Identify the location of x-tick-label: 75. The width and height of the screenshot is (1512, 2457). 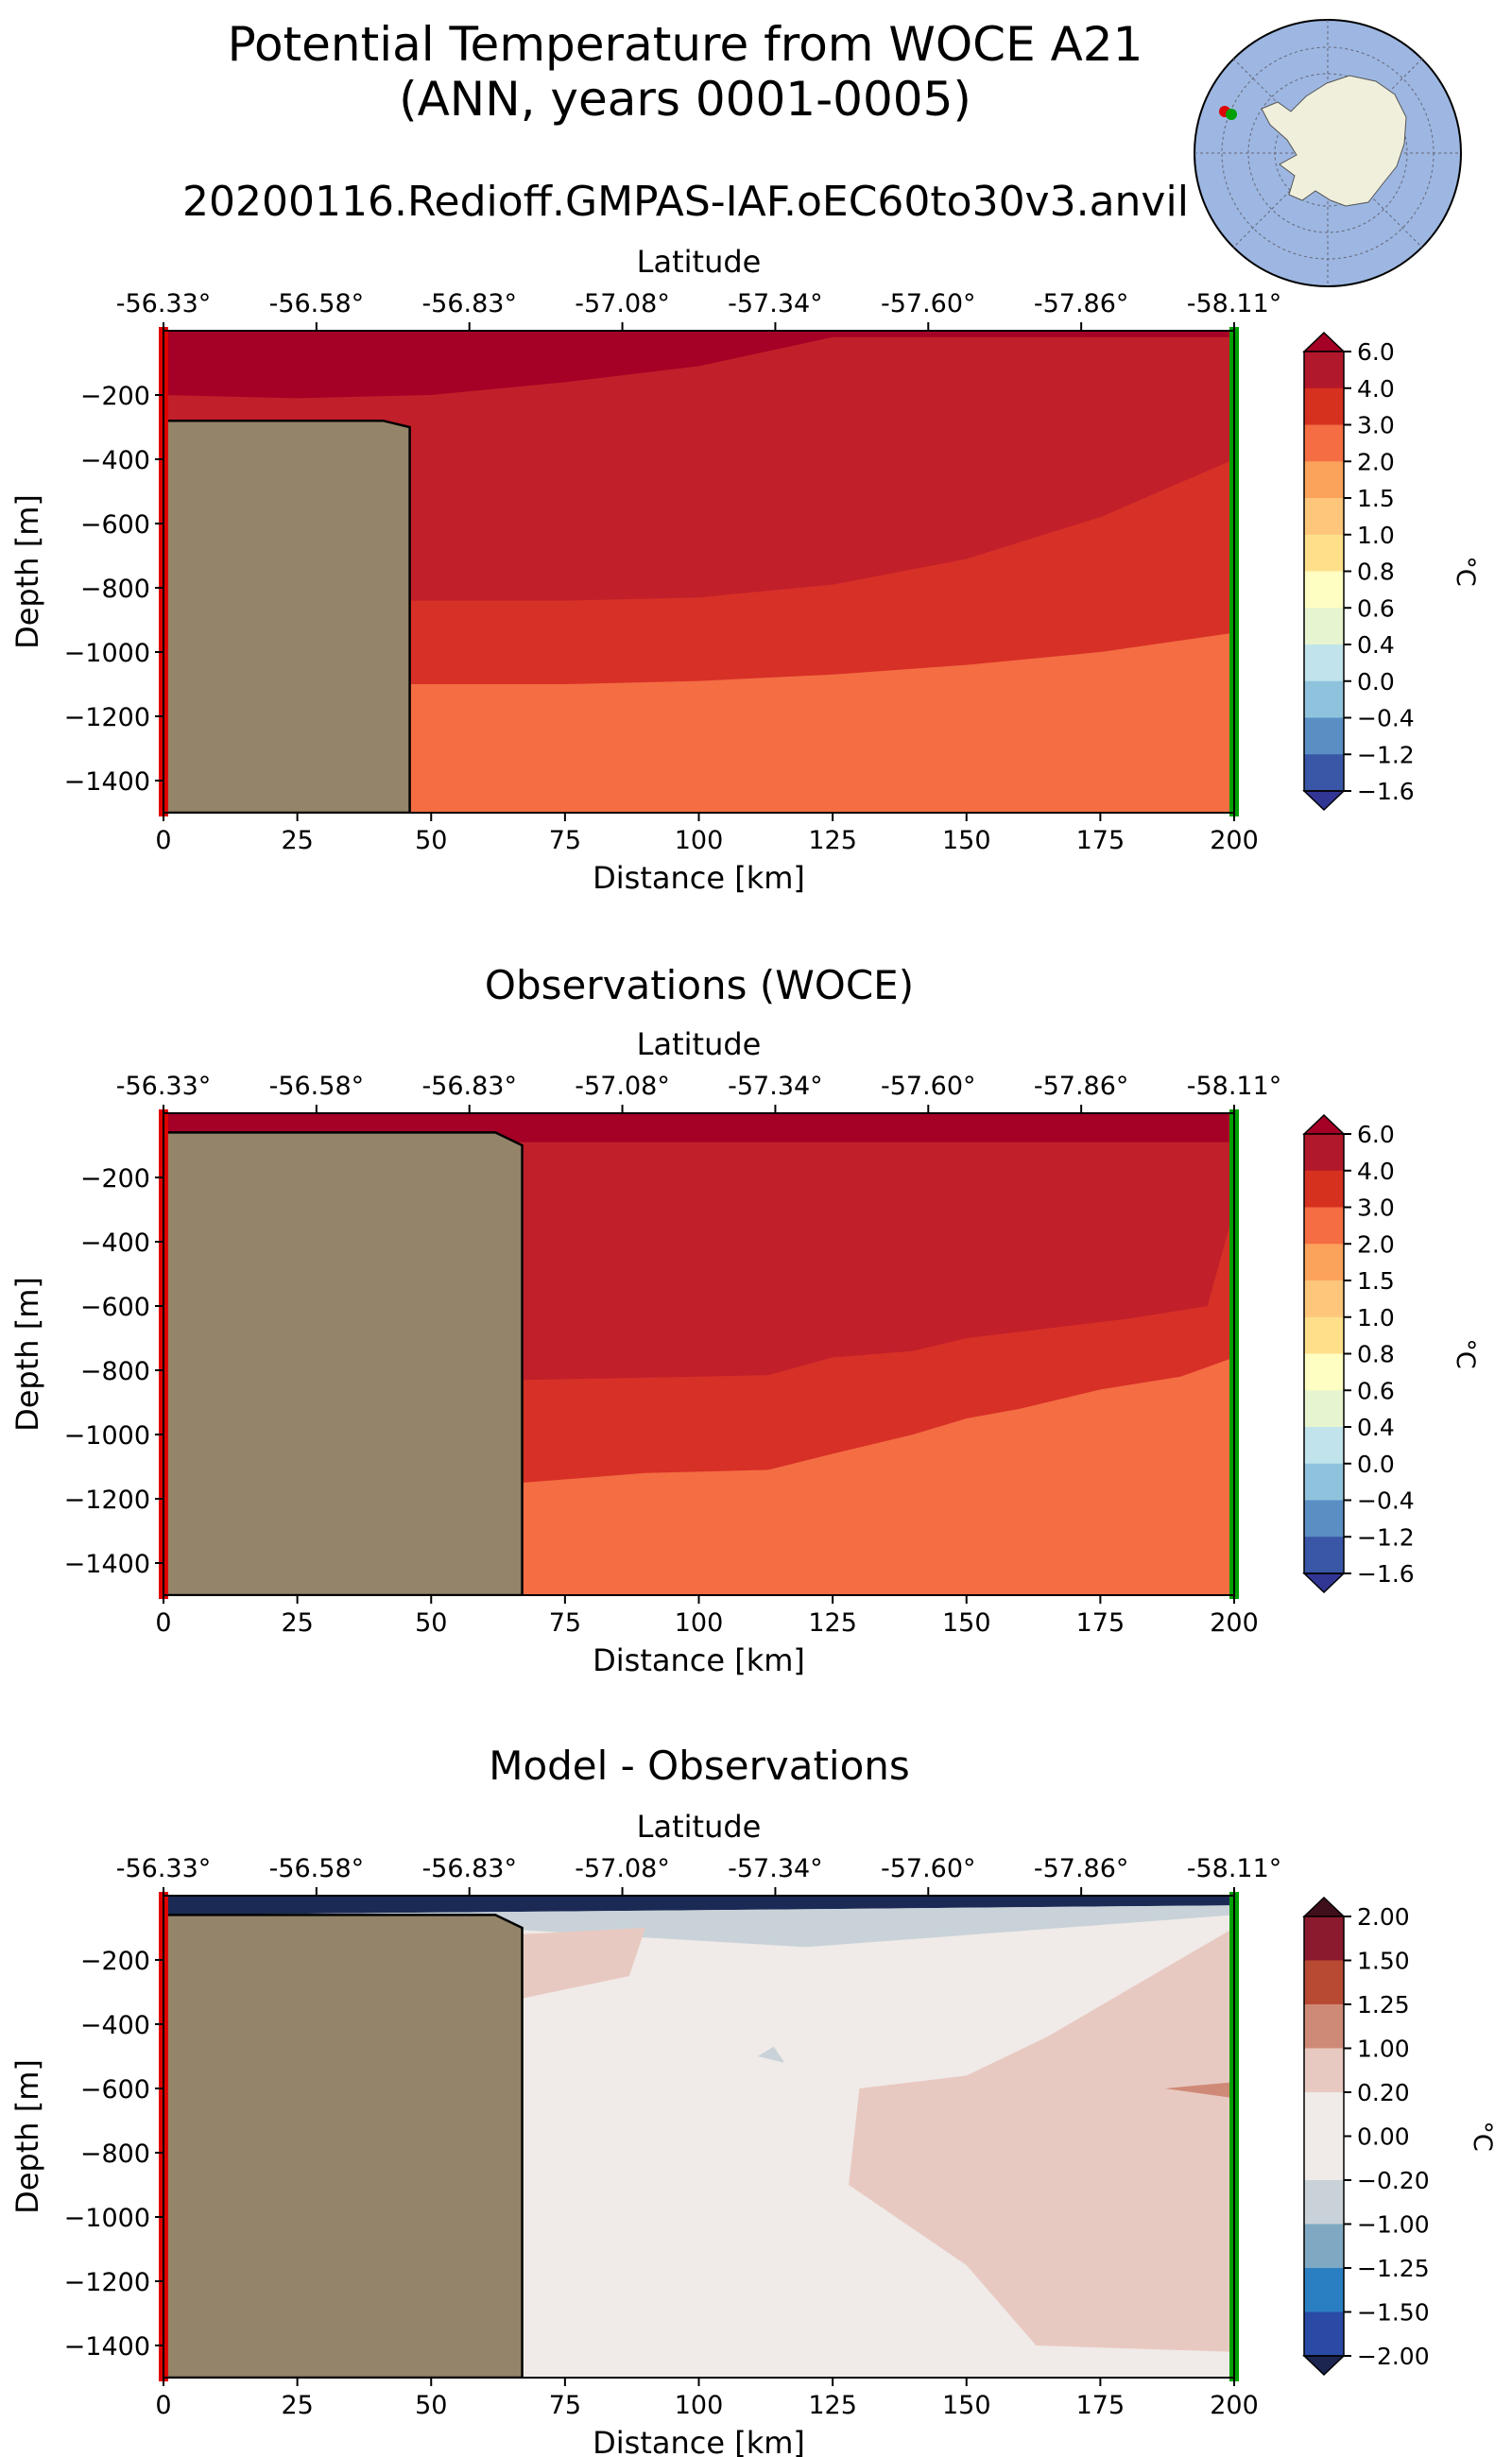
(565, 2405).